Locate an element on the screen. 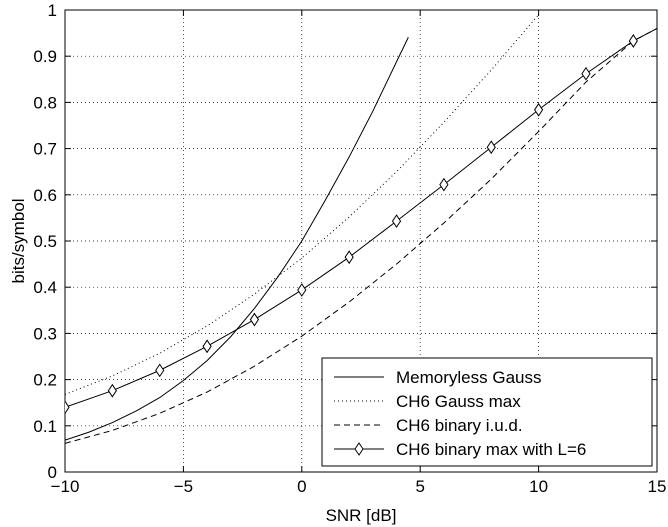  x-axis-label: SNR [dB] is located at coordinates (361, 515).